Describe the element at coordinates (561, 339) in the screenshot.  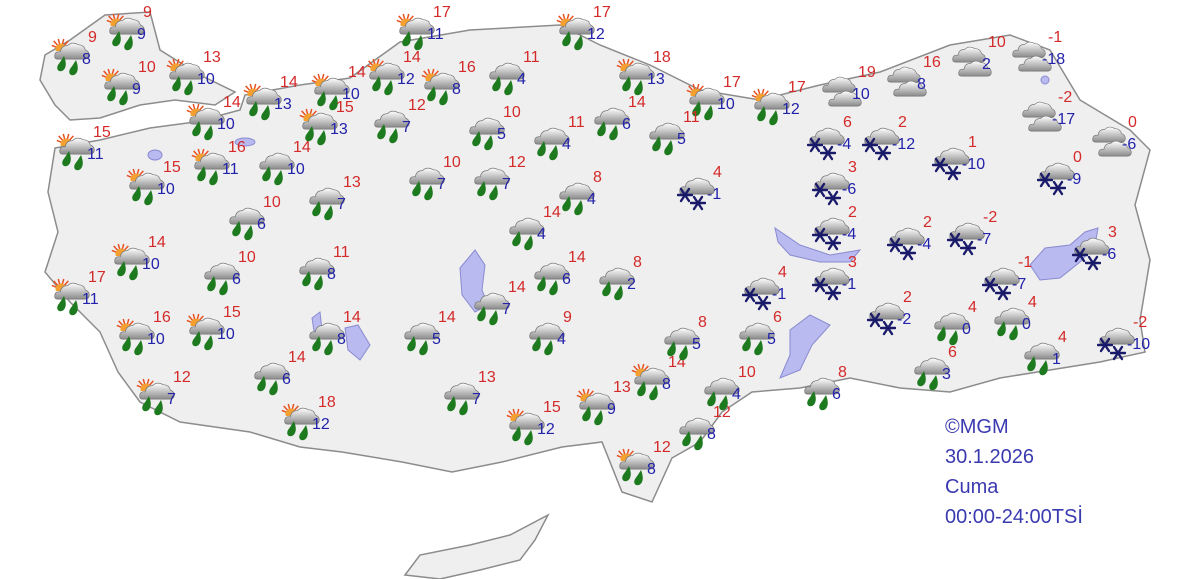
I see `min-temp: 4` at that location.